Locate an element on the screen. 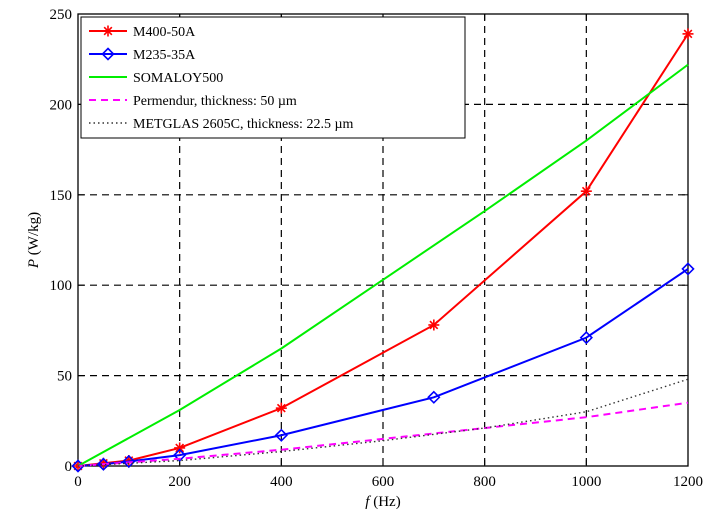 The height and width of the screenshot is (513, 707). x-axis-variable: f is located at coordinates (368, 502).